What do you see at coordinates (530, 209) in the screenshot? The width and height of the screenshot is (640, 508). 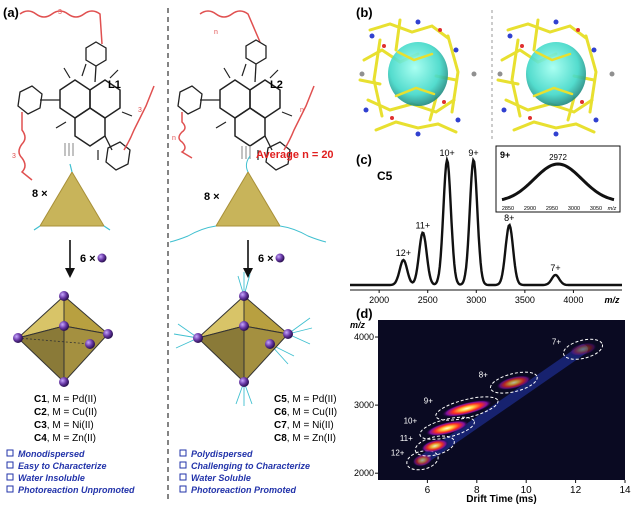 I see `inset-tick-label: 2900` at bounding box center [530, 209].